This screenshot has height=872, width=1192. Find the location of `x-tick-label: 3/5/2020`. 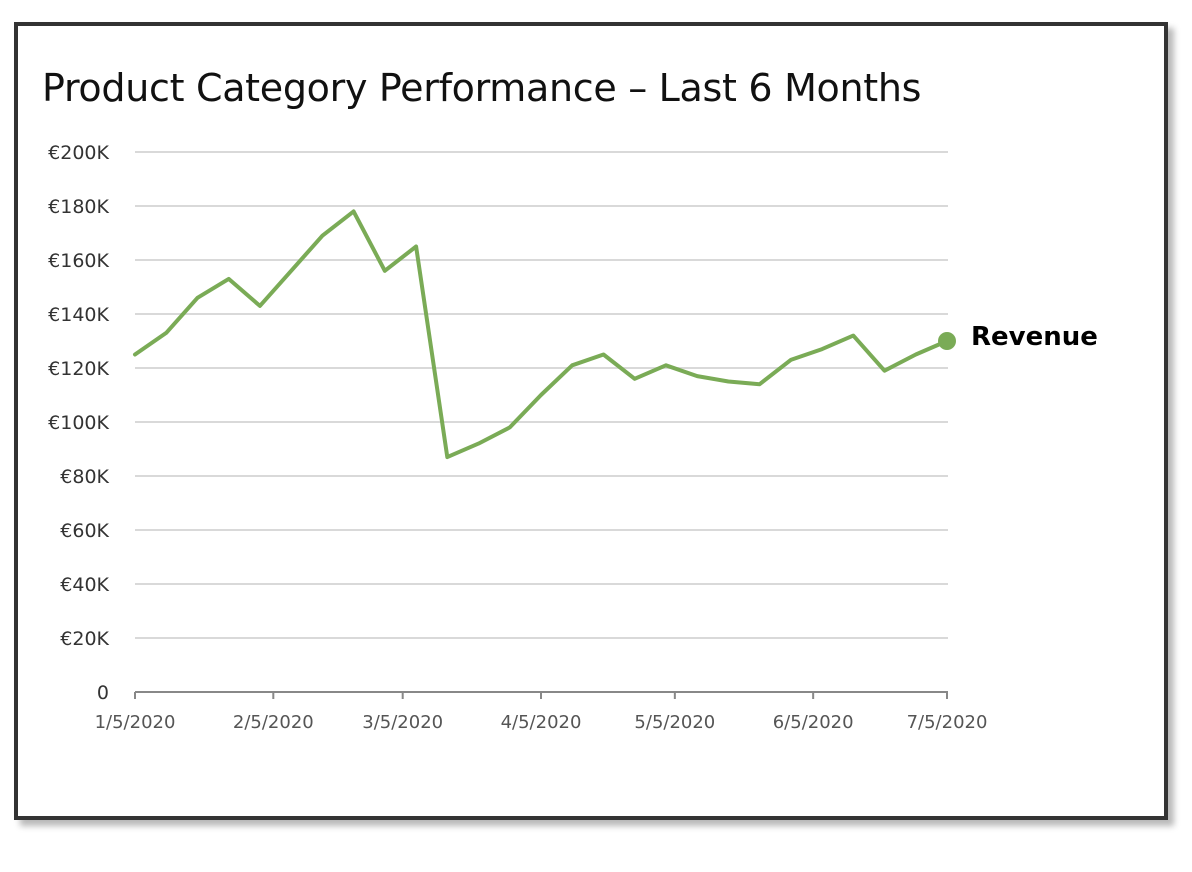

x-tick-label: 3/5/2020 is located at coordinates (402, 722).